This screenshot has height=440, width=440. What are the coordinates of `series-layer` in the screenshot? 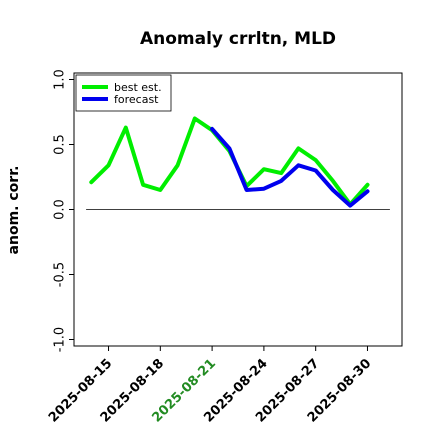 It's located at (229, 162).